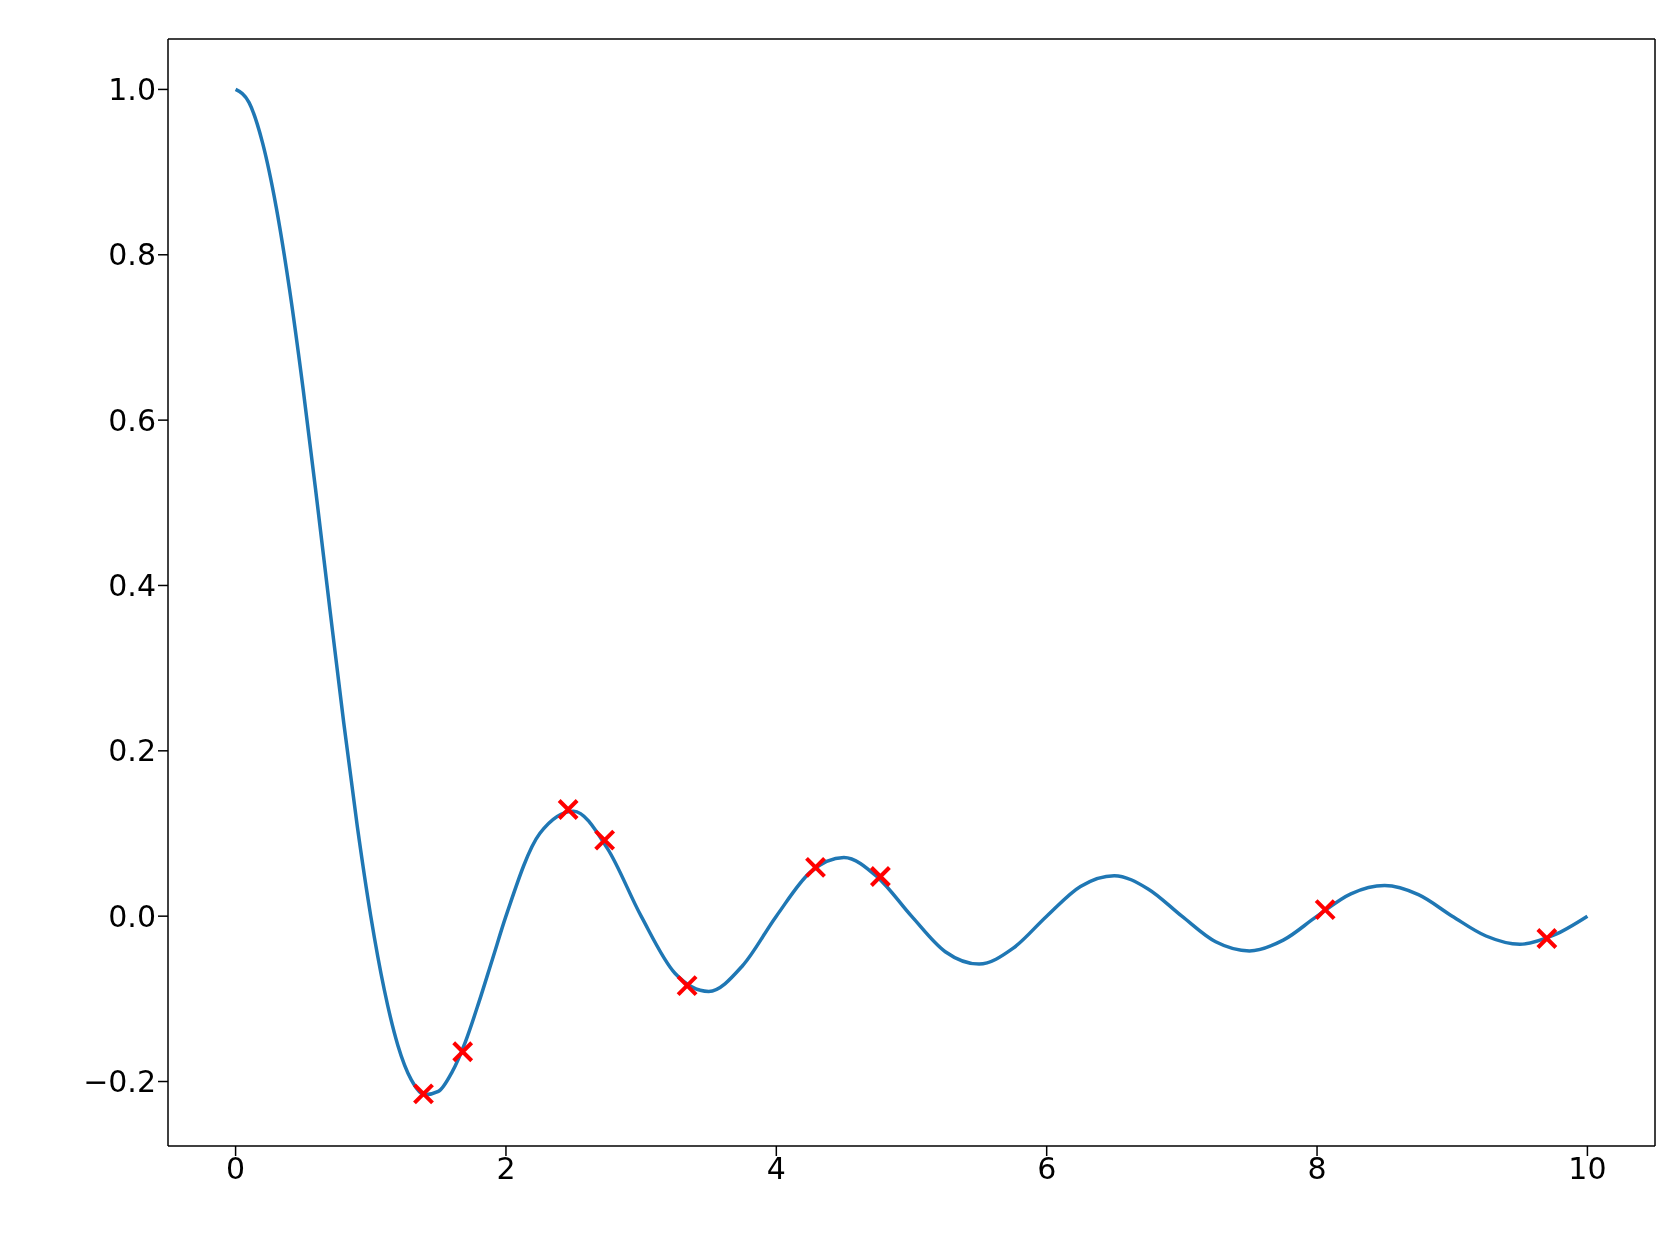  Describe the element at coordinates (776, 1169) in the screenshot. I see `x-tick-label: 4` at that location.